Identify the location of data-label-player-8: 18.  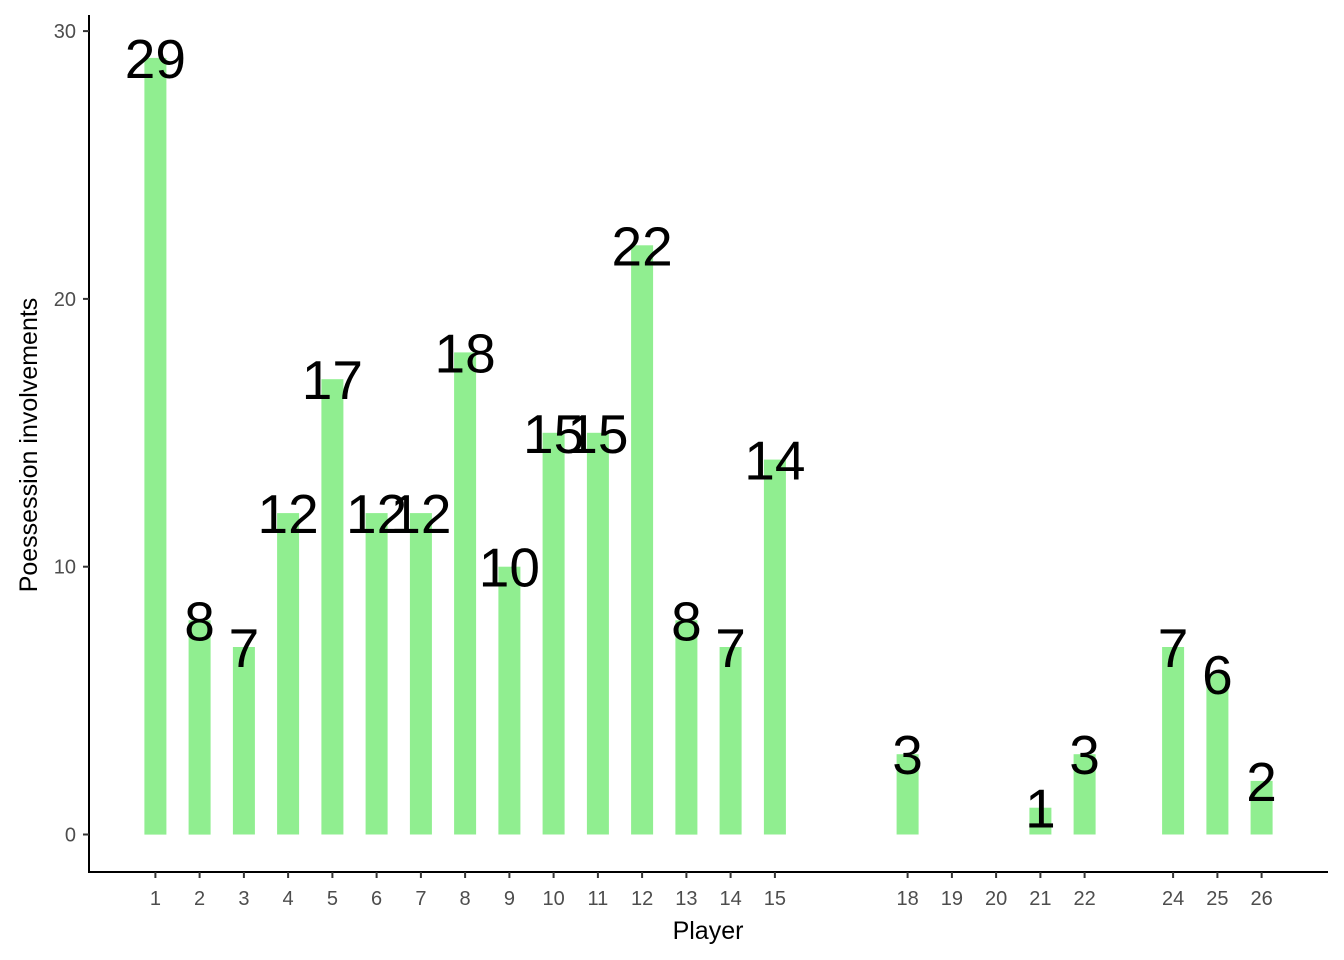
(465, 353).